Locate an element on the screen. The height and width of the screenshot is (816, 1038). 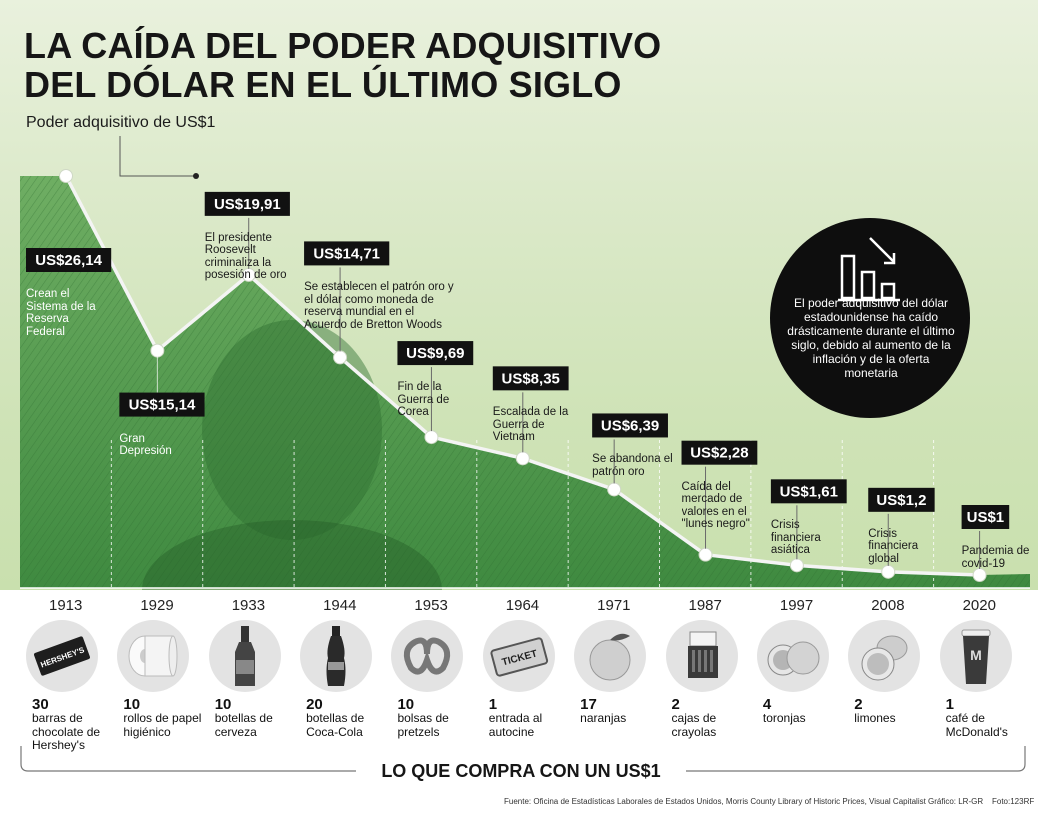
event-annotation-box: Crisis financiera global is located at coordinates (893, 546).